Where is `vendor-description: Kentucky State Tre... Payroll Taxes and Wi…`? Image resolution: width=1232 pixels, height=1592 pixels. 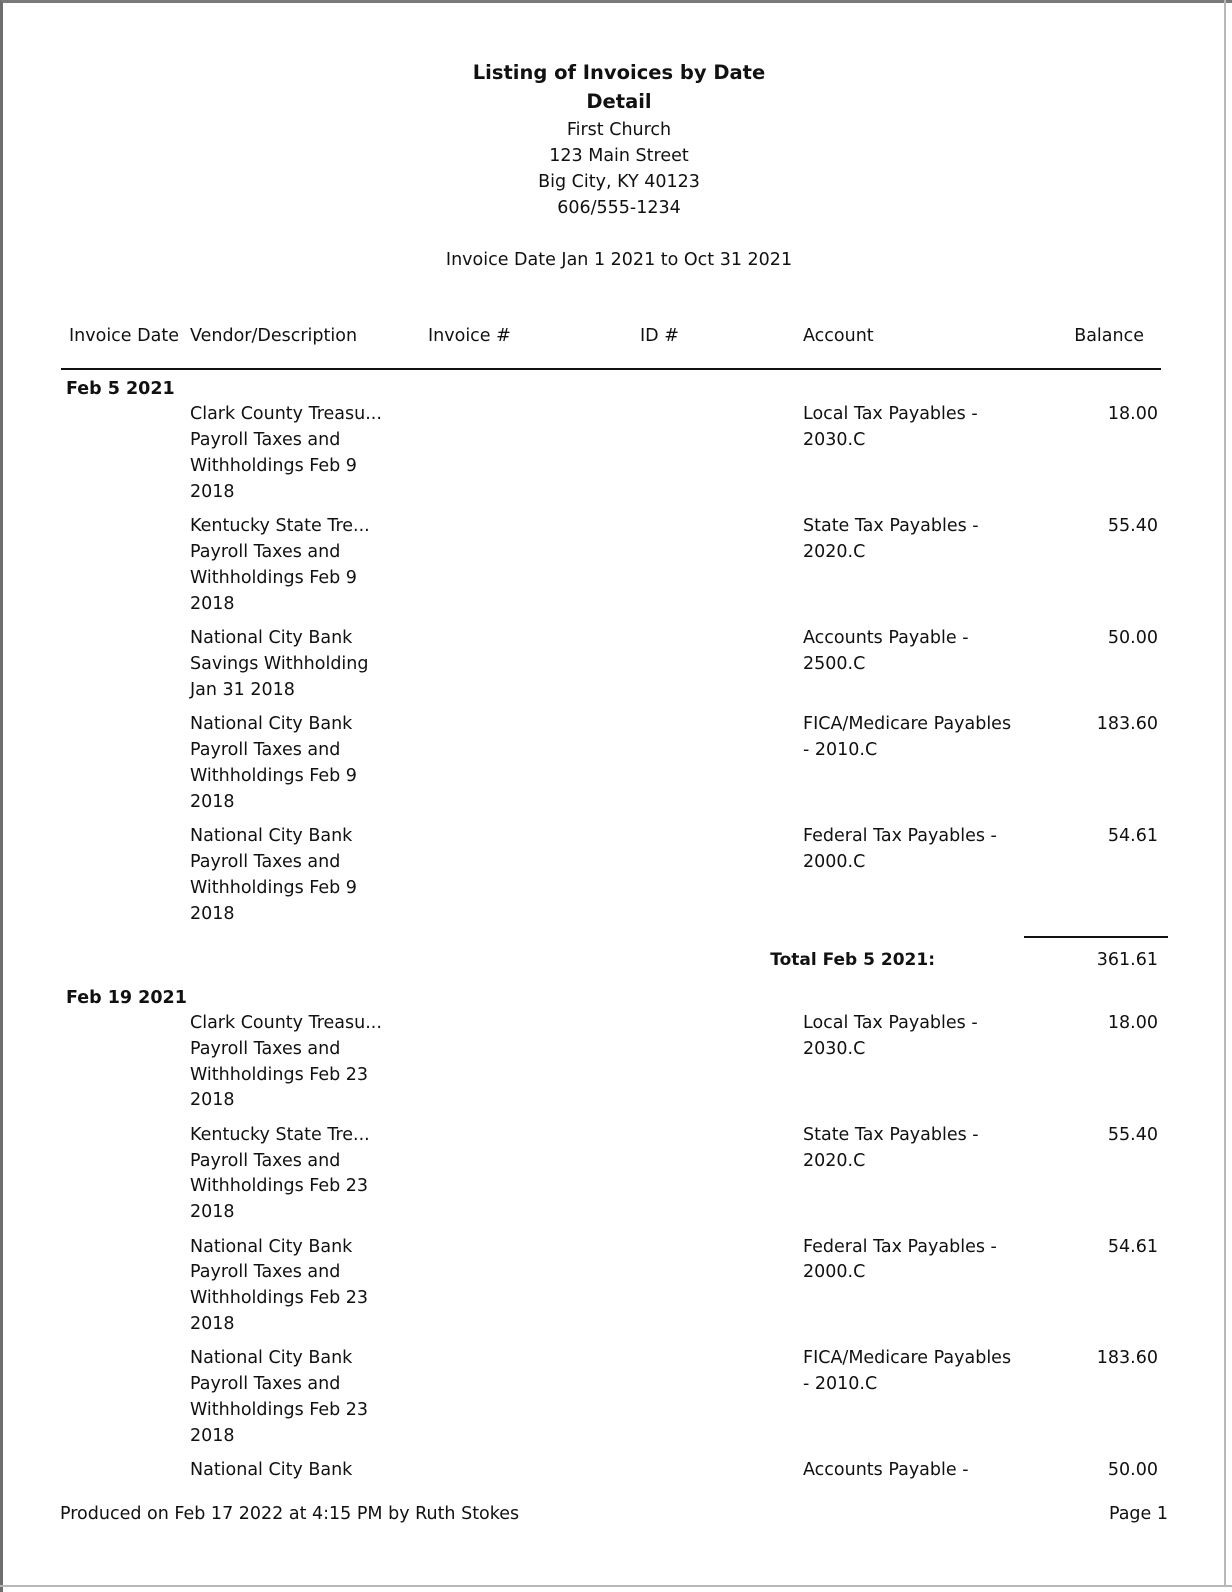 vendor-description: Kentucky State Tre... Payroll Taxes and Wi… is located at coordinates (300, 566).